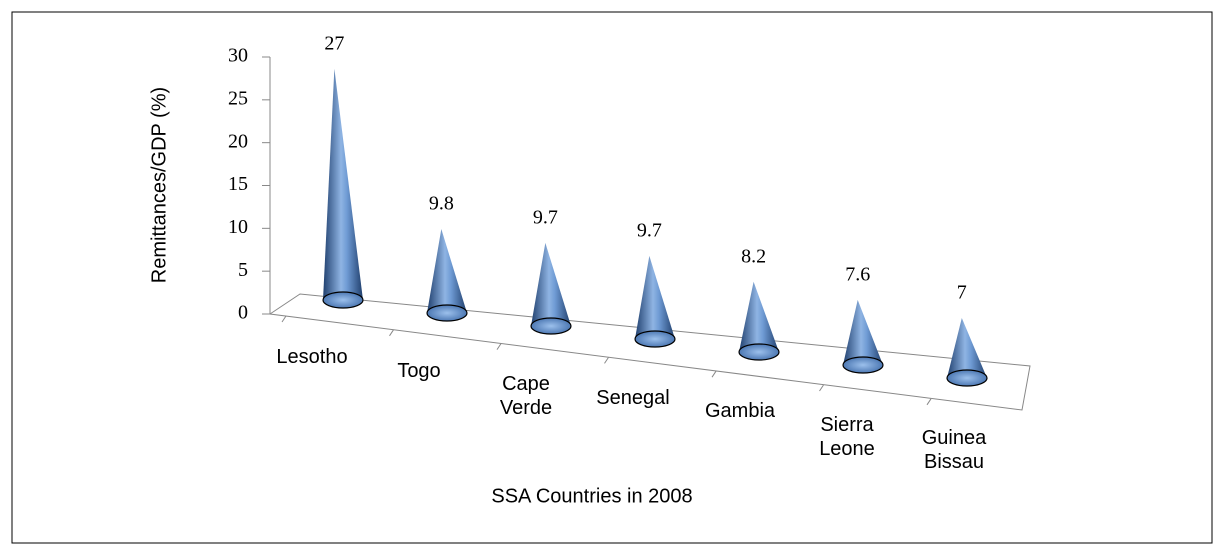  I want to click on x-axis-title: SSA Countries in 2008, so click(591, 496).